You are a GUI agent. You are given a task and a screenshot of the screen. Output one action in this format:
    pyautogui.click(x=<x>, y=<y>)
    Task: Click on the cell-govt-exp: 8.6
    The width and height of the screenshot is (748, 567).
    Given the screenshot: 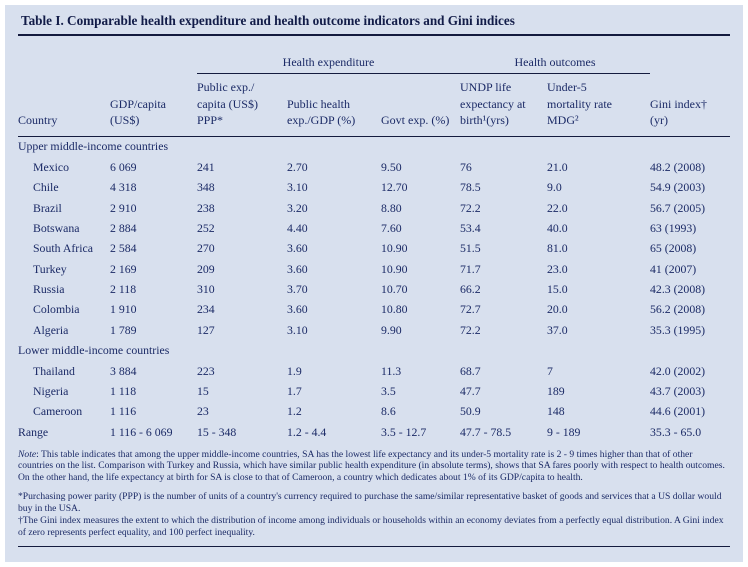 What is the action you would take?
    pyautogui.click(x=388, y=411)
    